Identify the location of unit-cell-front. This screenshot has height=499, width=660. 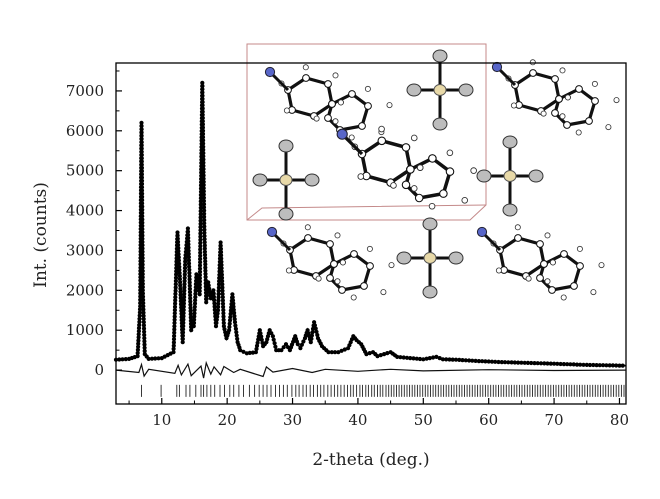
(366, 132).